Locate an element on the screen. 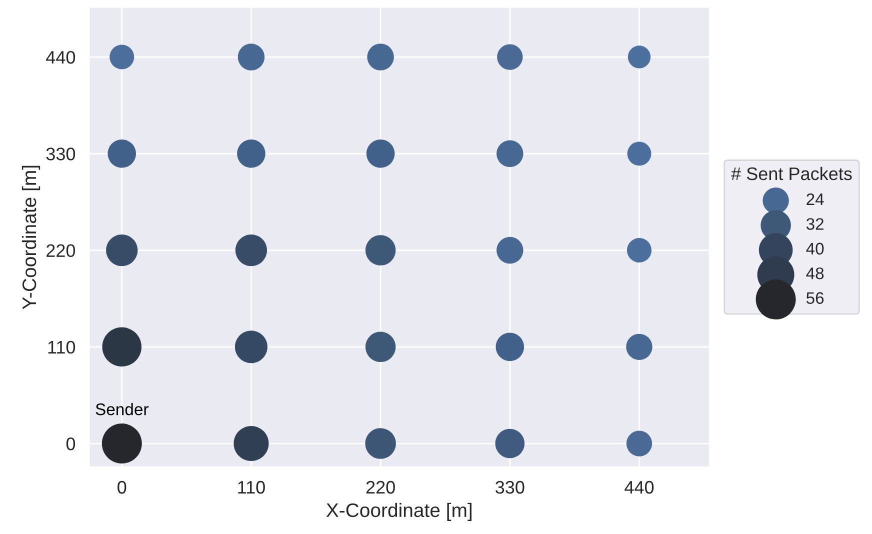 The image size is (872, 534). legend-label: 32 is located at coordinates (815, 224).